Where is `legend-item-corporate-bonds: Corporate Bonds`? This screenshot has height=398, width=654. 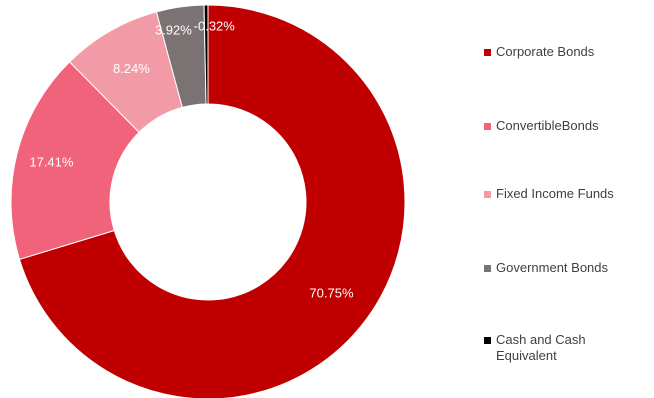 legend-item-corporate-bonds: Corporate Bonds is located at coordinates (555, 52).